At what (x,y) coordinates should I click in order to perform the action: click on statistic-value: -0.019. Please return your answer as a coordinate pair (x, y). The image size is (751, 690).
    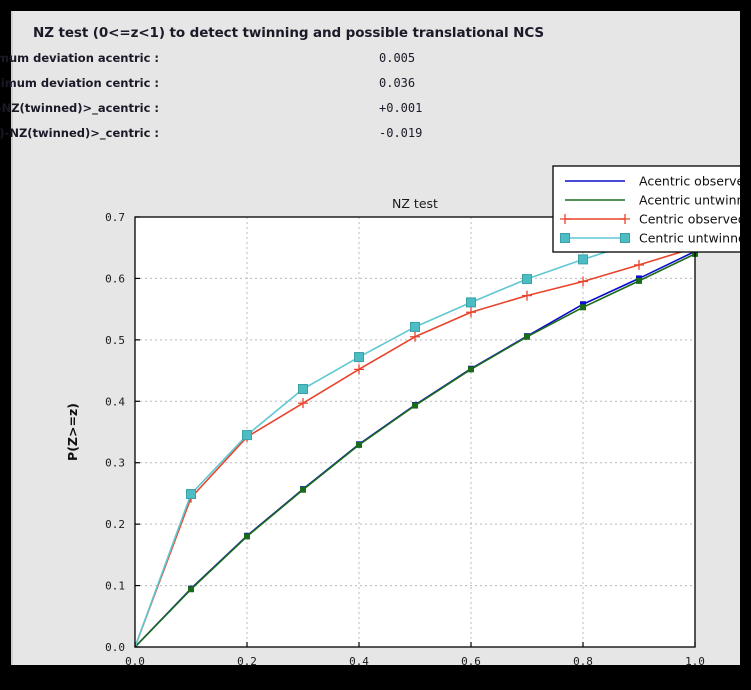
    Looking at the image, I should click on (401, 133).